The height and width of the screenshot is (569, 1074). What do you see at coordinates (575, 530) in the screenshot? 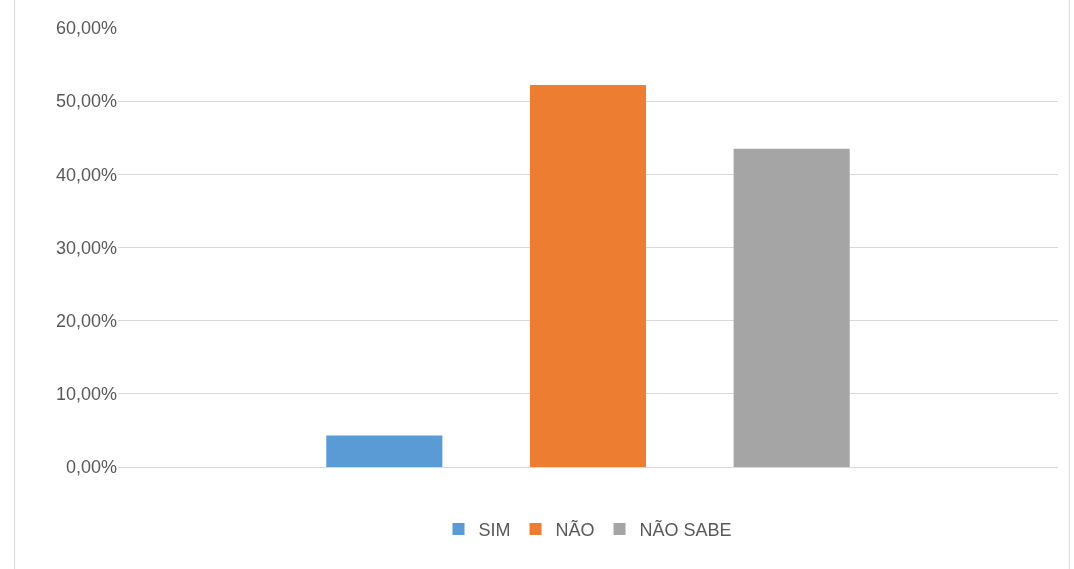
I see `legend-label: NÃO` at bounding box center [575, 530].